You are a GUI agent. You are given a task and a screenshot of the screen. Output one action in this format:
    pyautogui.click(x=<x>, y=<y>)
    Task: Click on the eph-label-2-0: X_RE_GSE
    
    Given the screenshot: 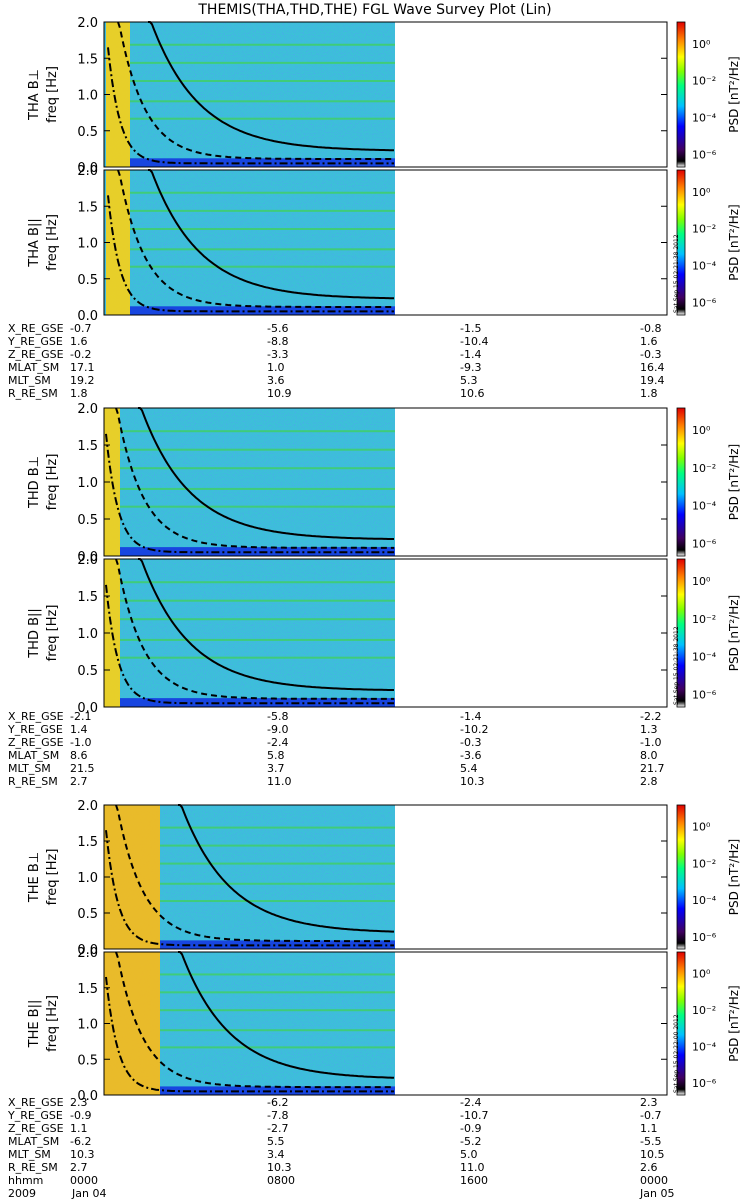 What is the action you would take?
    pyautogui.click(x=36, y=1102)
    